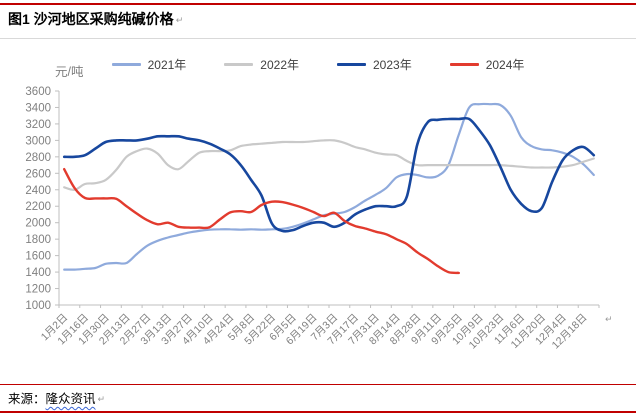 The image size is (636, 414). I want to click on source-line: 来源：隆众资讯 ↵, so click(56, 397).